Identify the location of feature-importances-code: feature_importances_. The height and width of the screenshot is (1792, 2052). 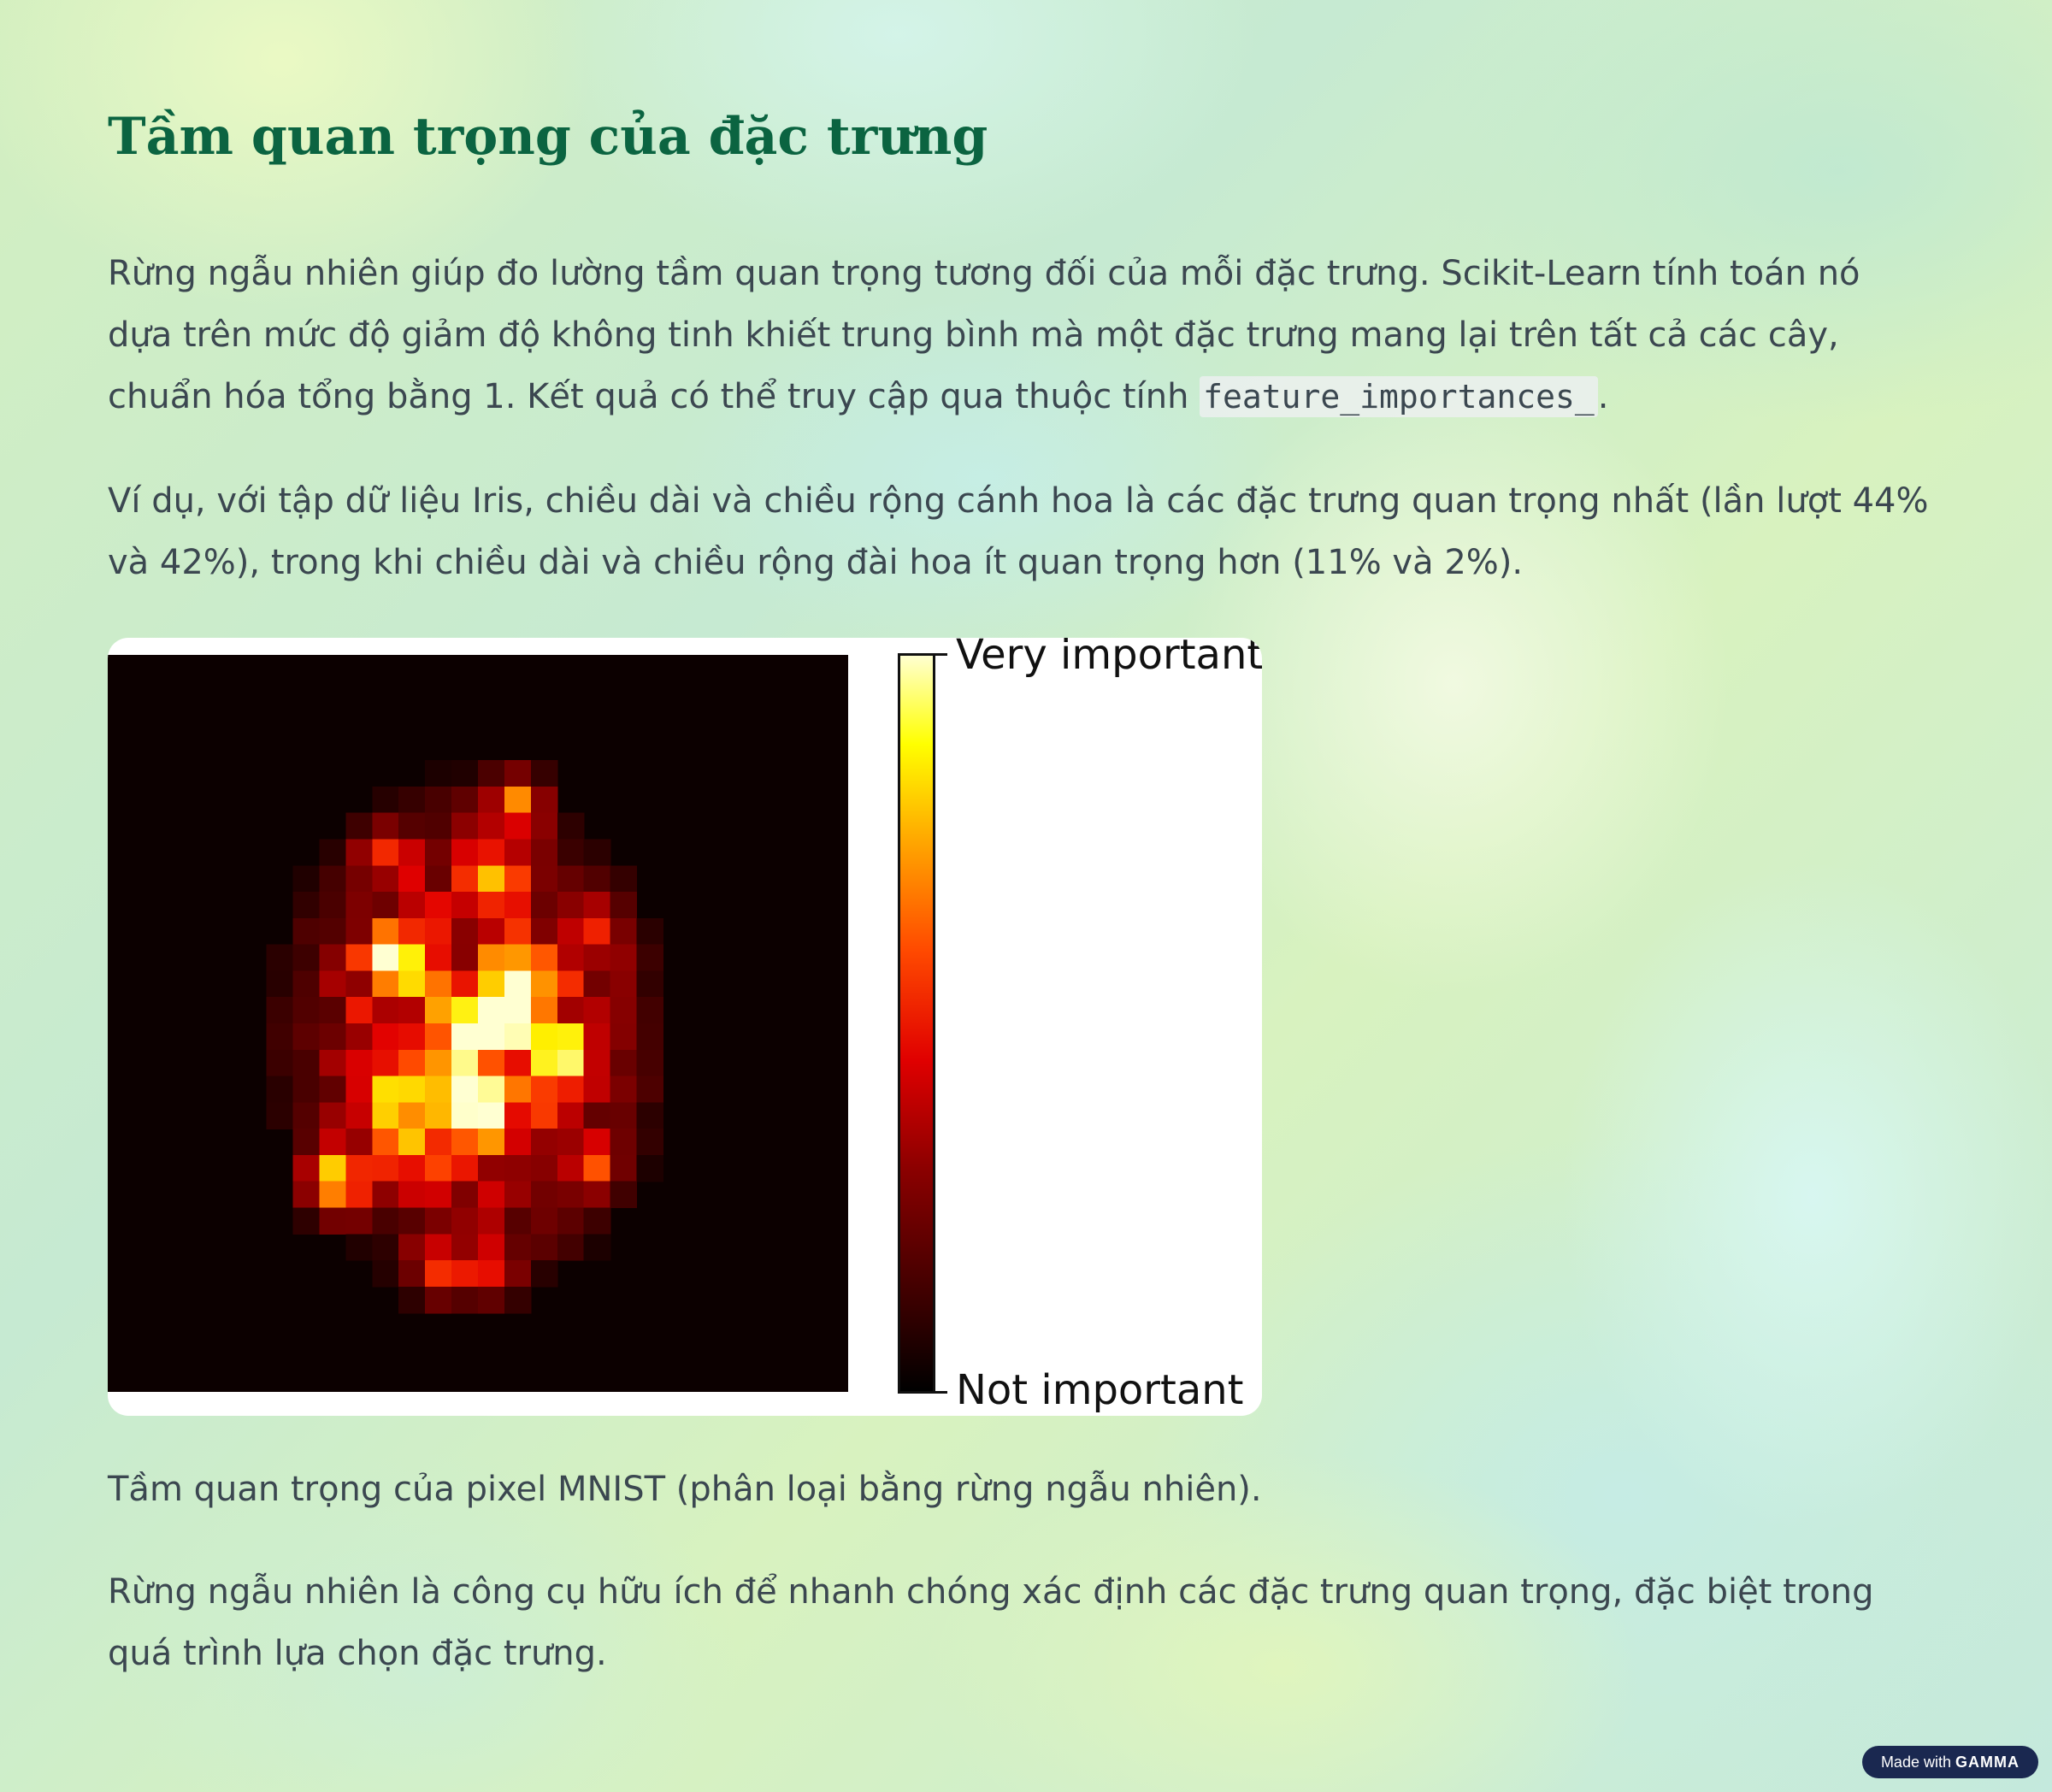
(1399, 396).